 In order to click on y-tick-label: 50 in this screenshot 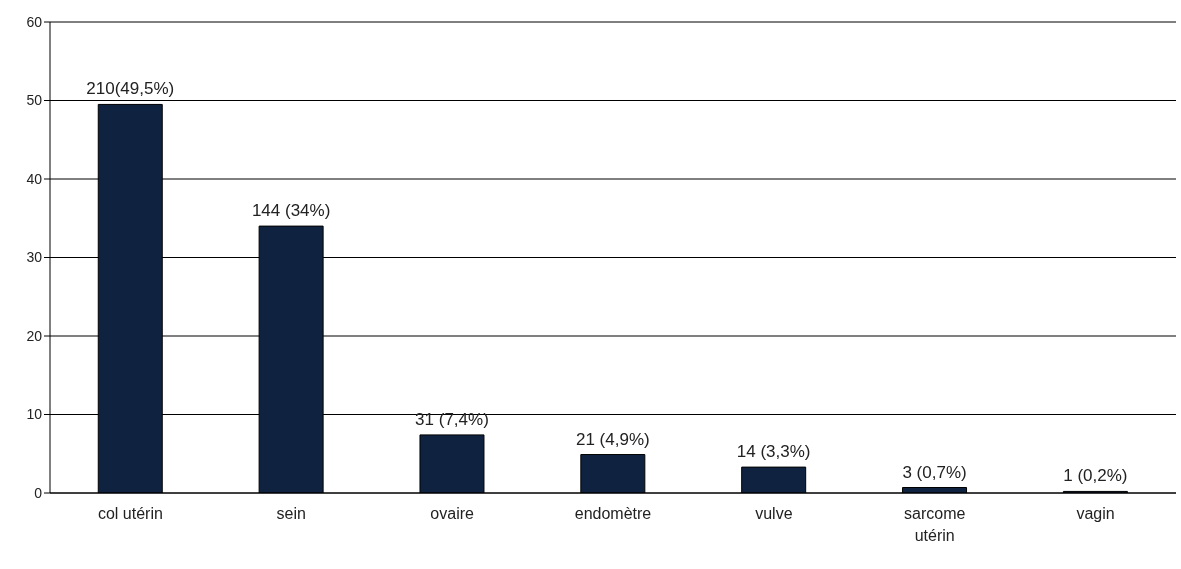, I will do `click(34, 100)`.